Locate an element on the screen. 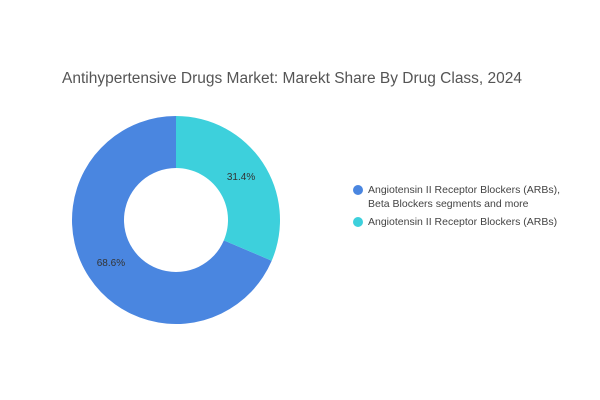 The height and width of the screenshot is (400, 600). legend-item-arbs: Angiotensin II Receptor Blockers (ARBs) is located at coordinates (473, 222).